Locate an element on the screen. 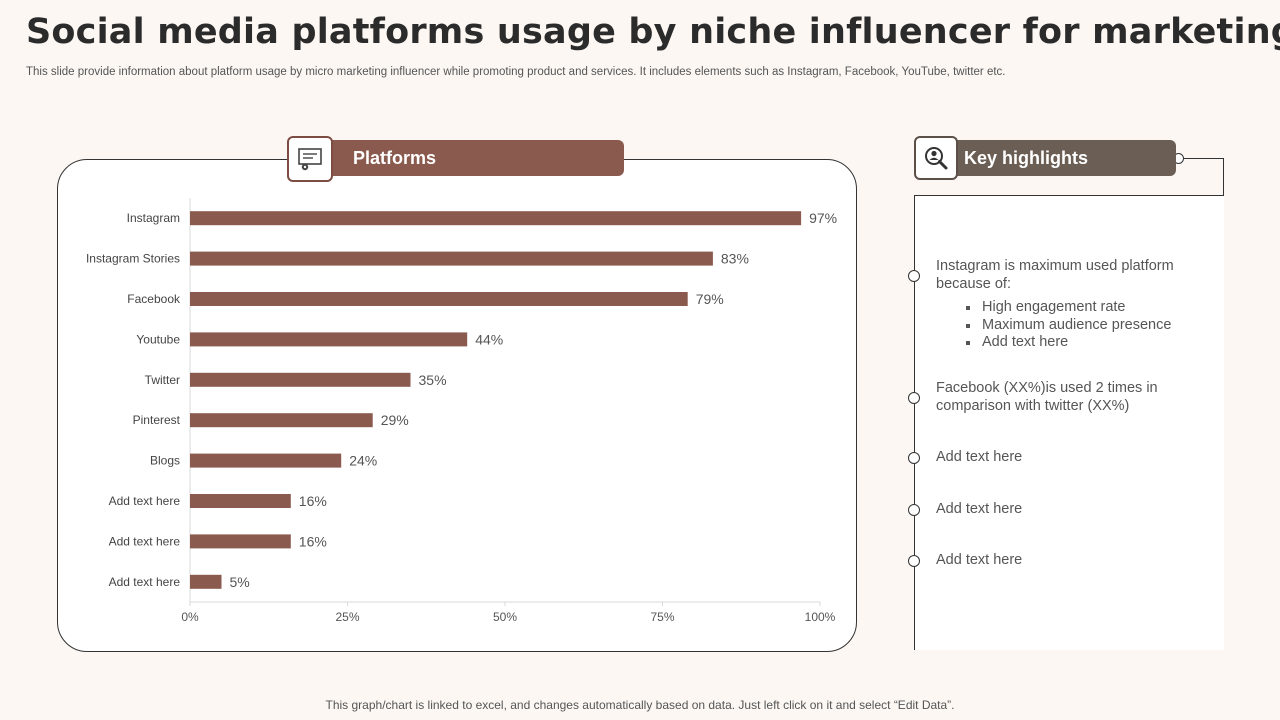  data-label: 35% is located at coordinates (433, 380).